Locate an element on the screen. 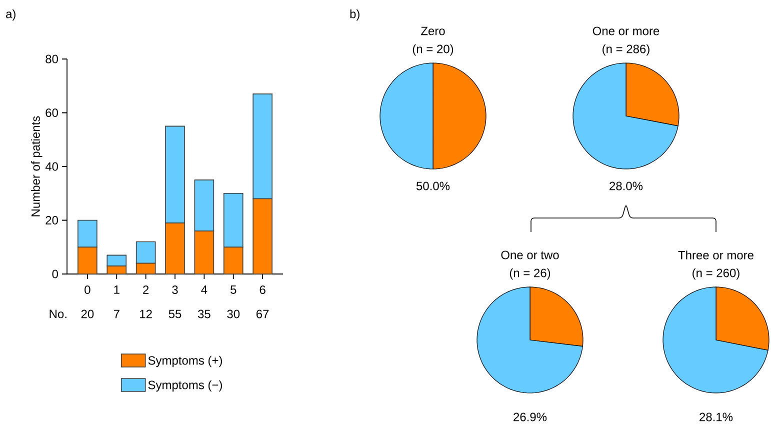  chart-title: One or two is located at coordinates (530, 255).